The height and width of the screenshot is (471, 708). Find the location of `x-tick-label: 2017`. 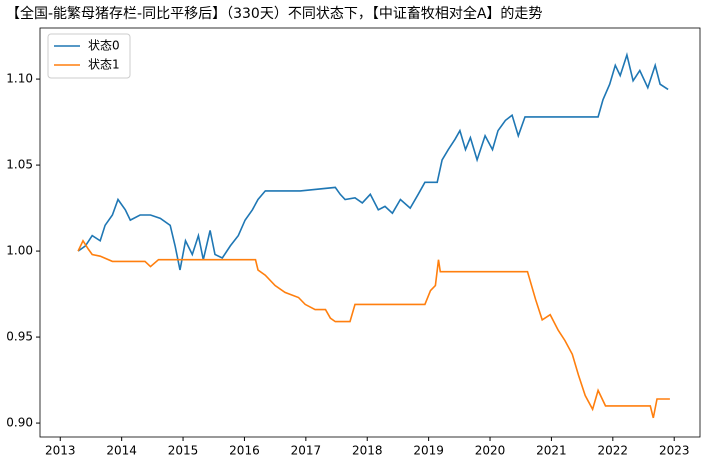

x-tick-label: 2017 is located at coordinates (306, 451).